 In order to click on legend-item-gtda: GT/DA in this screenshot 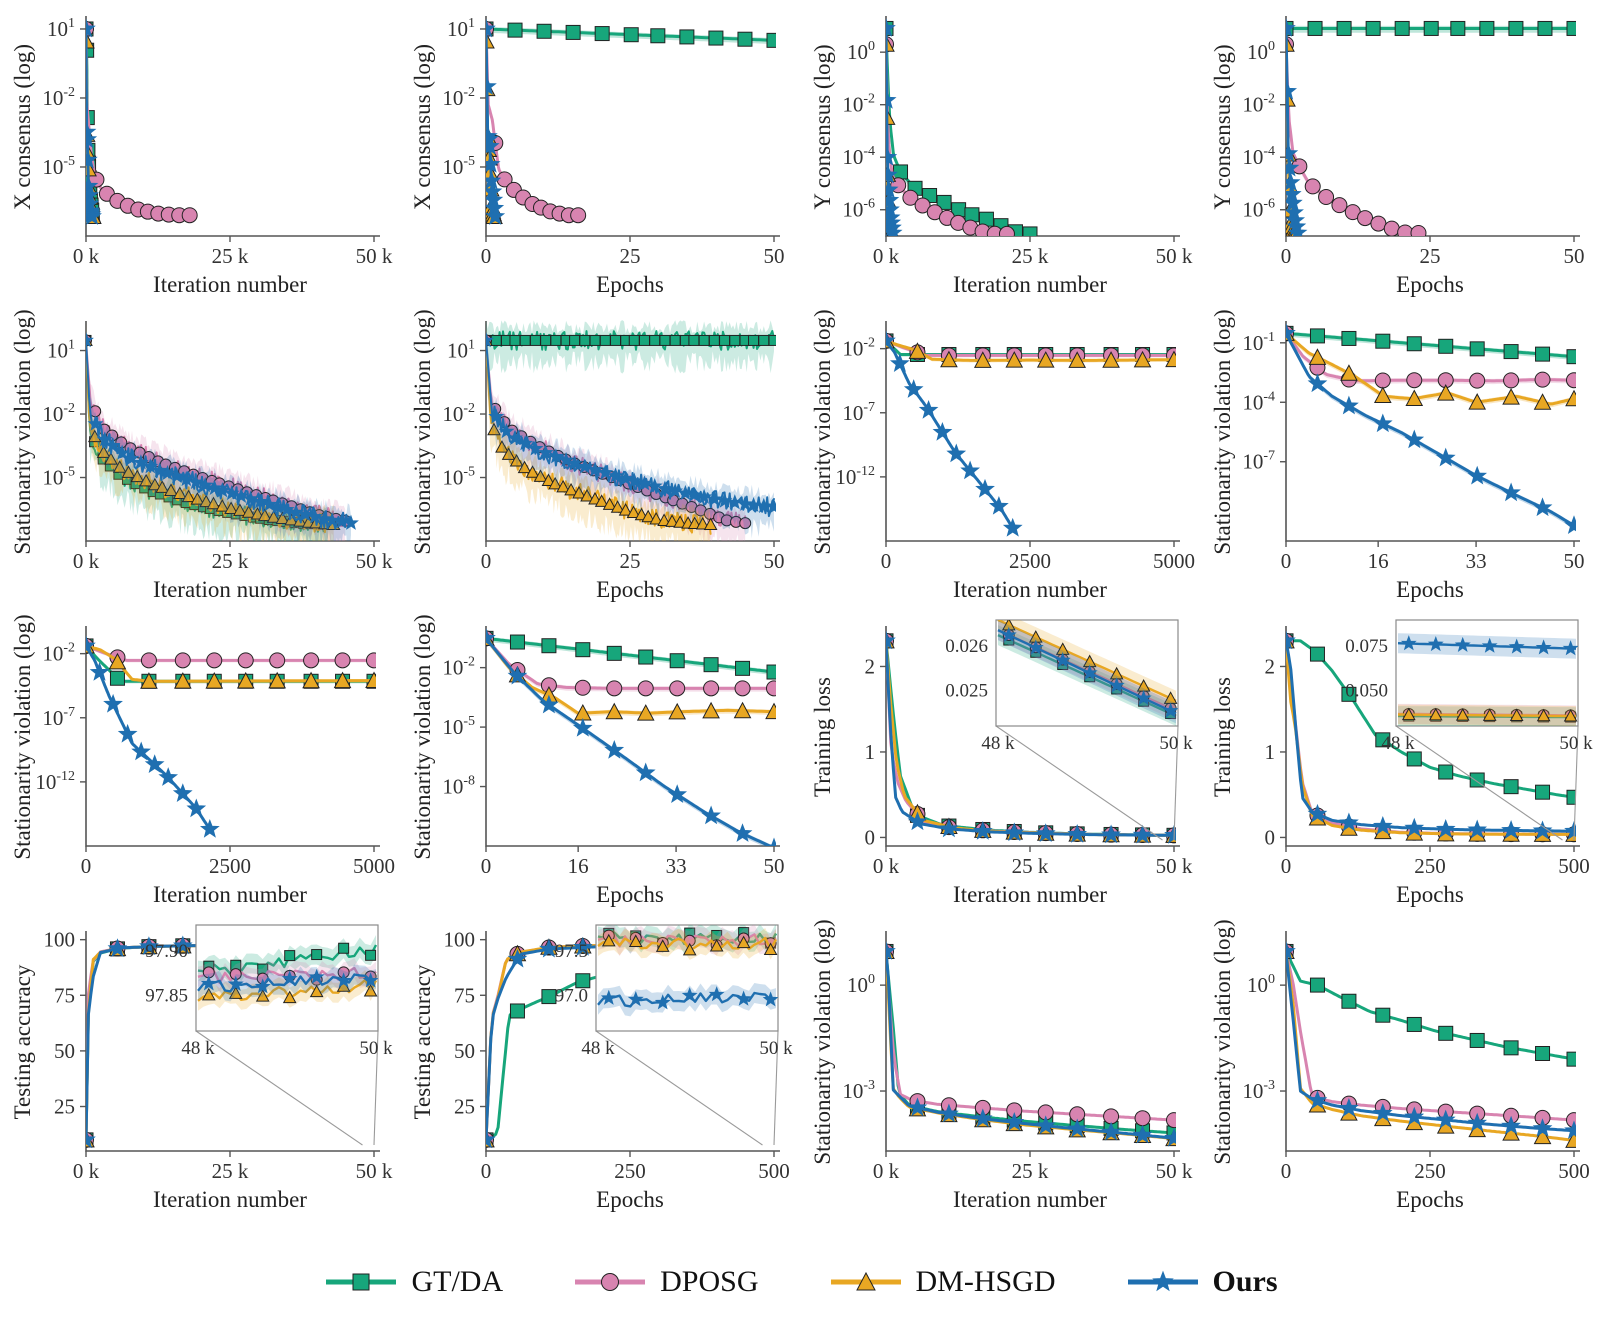, I will do `click(412, 1282)`.